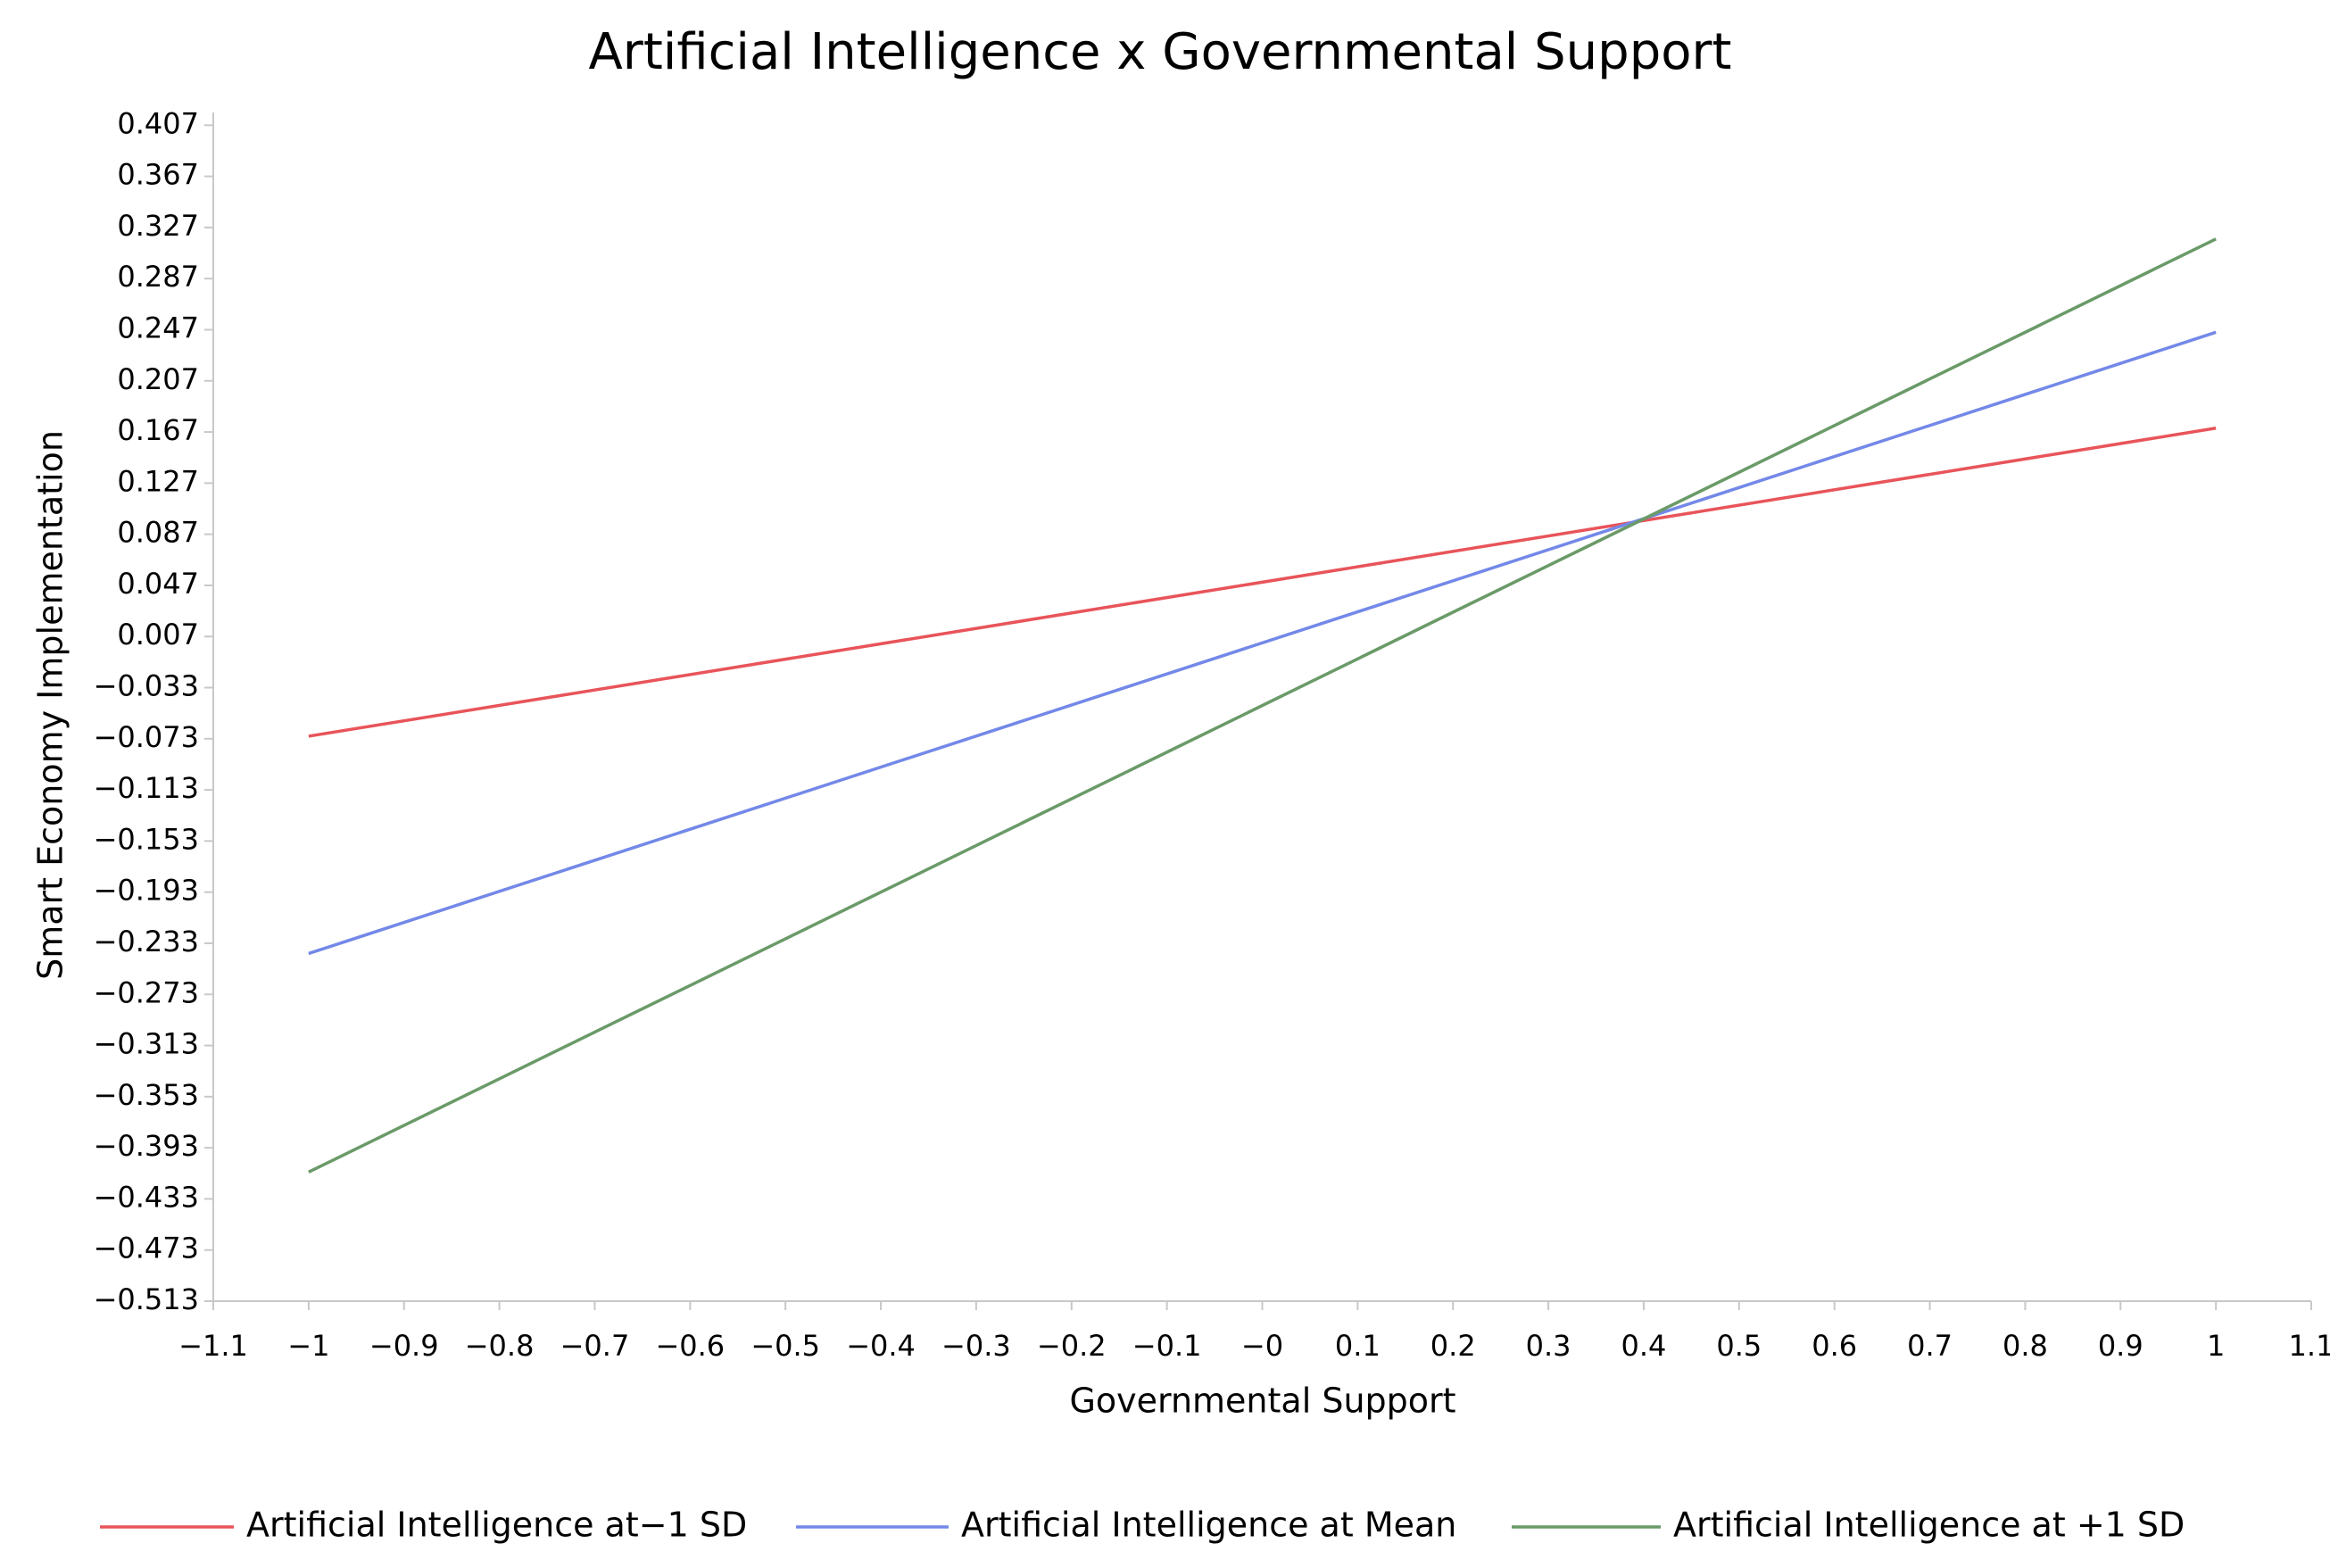 The height and width of the screenshot is (1568, 2330). What do you see at coordinates (158, 175) in the screenshot?
I see `y-tick-label: 0.367` at bounding box center [158, 175].